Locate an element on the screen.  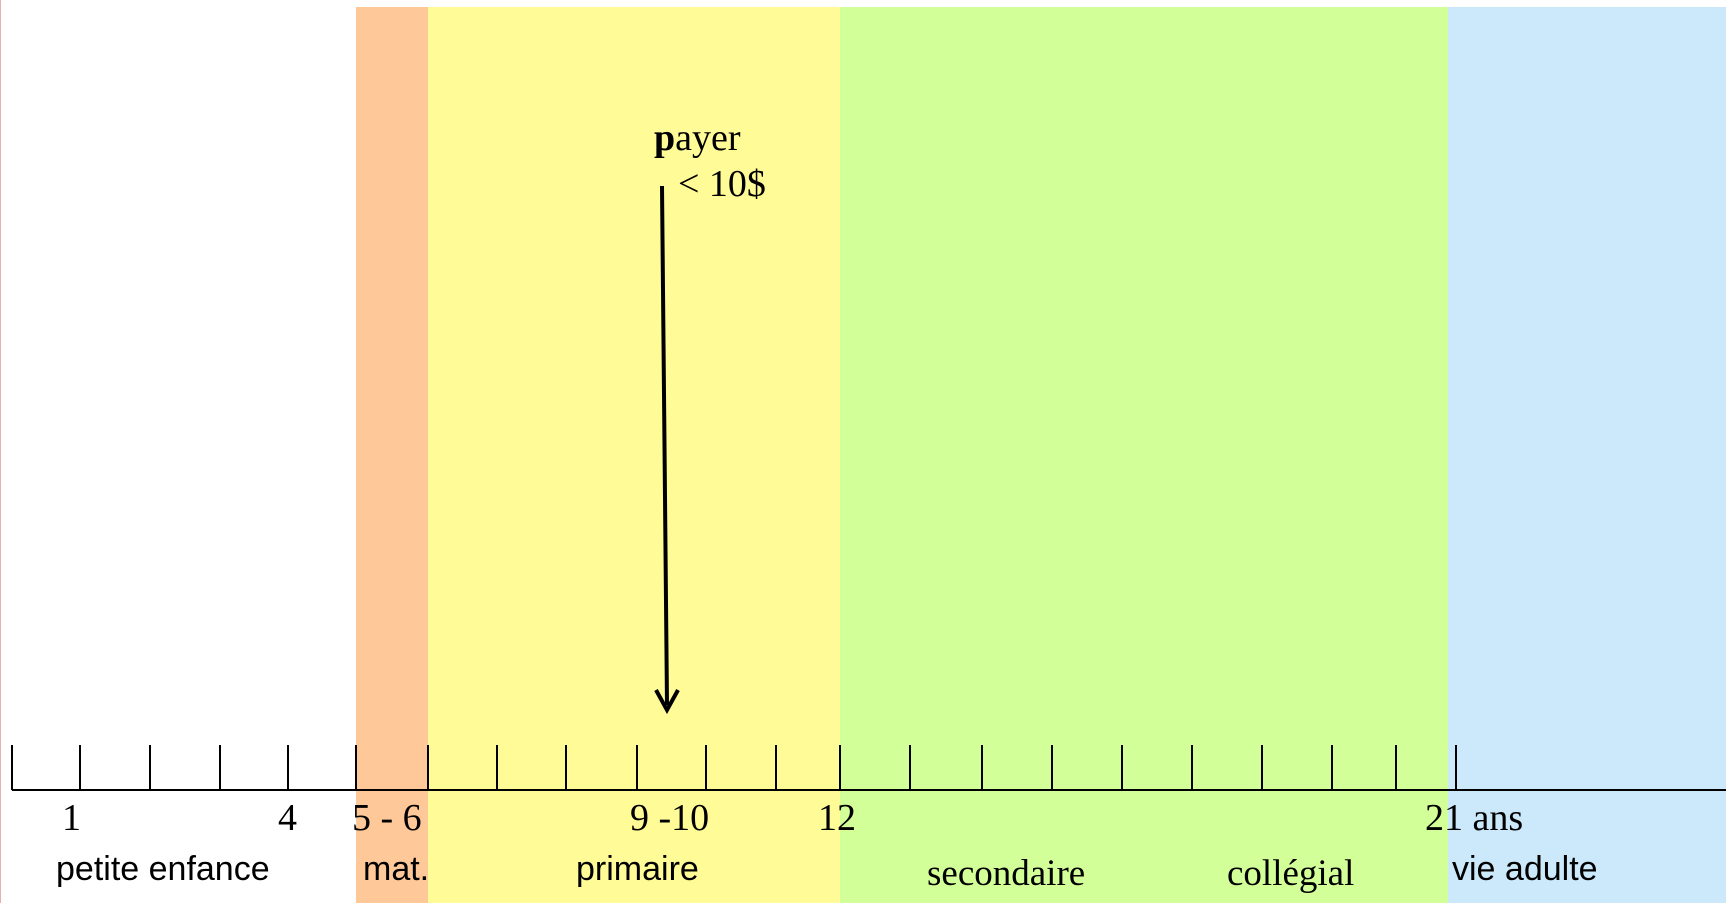
stage-secondaire: secondaire is located at coordinates (1006, 873).